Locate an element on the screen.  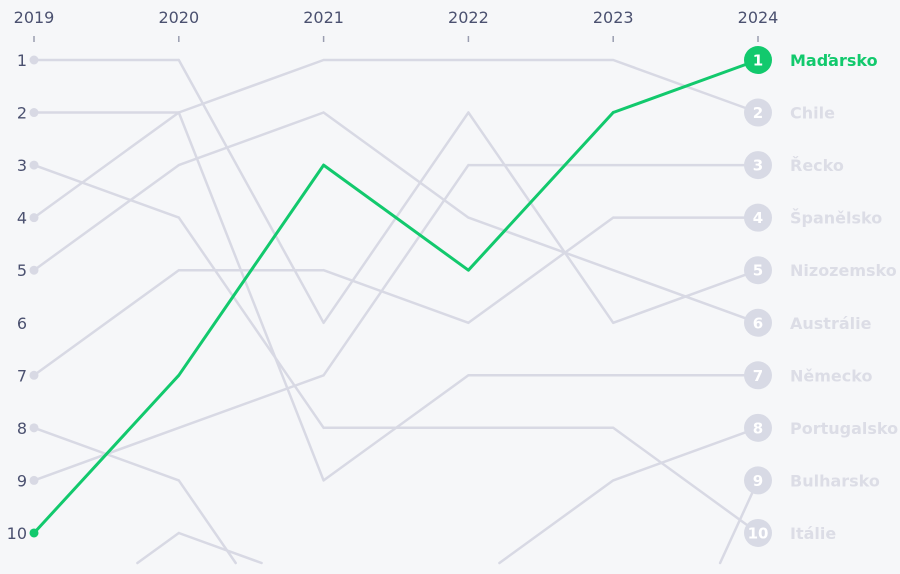
end-rank-number: 6 is located at coordinates (758, 323).